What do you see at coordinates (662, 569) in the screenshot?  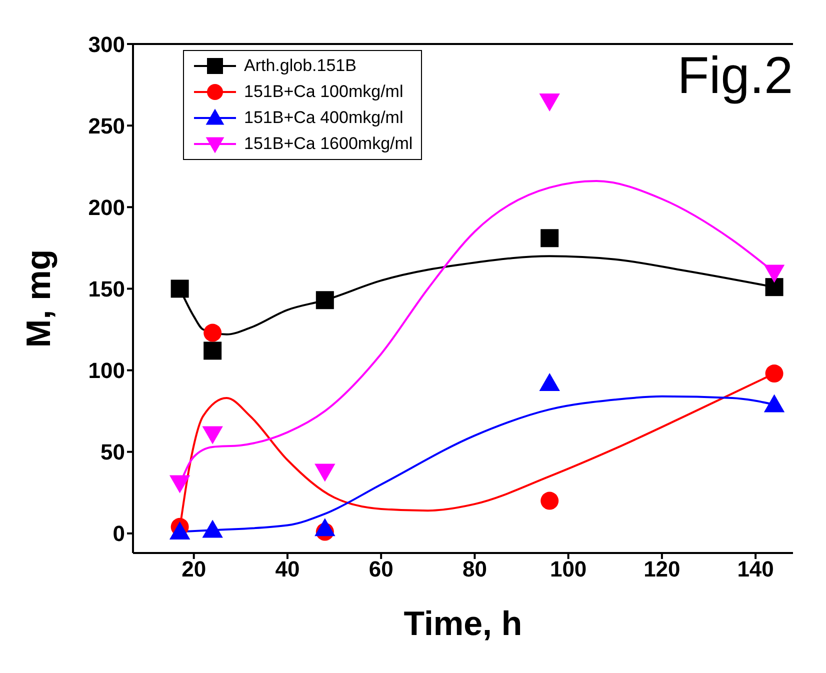 I see `x-tick-label: 120` at bounding box center [662, 569].